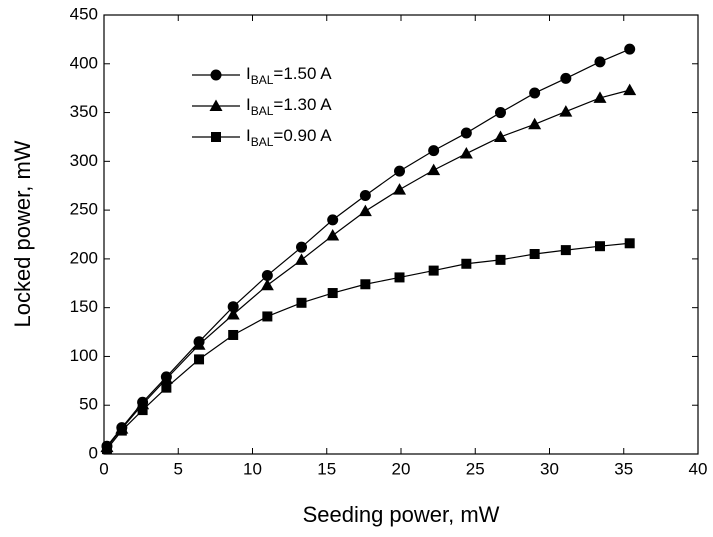  Describe the element at coordinates (84, 209) in the screenshot. I see `y-tick-label: 250` at that location.